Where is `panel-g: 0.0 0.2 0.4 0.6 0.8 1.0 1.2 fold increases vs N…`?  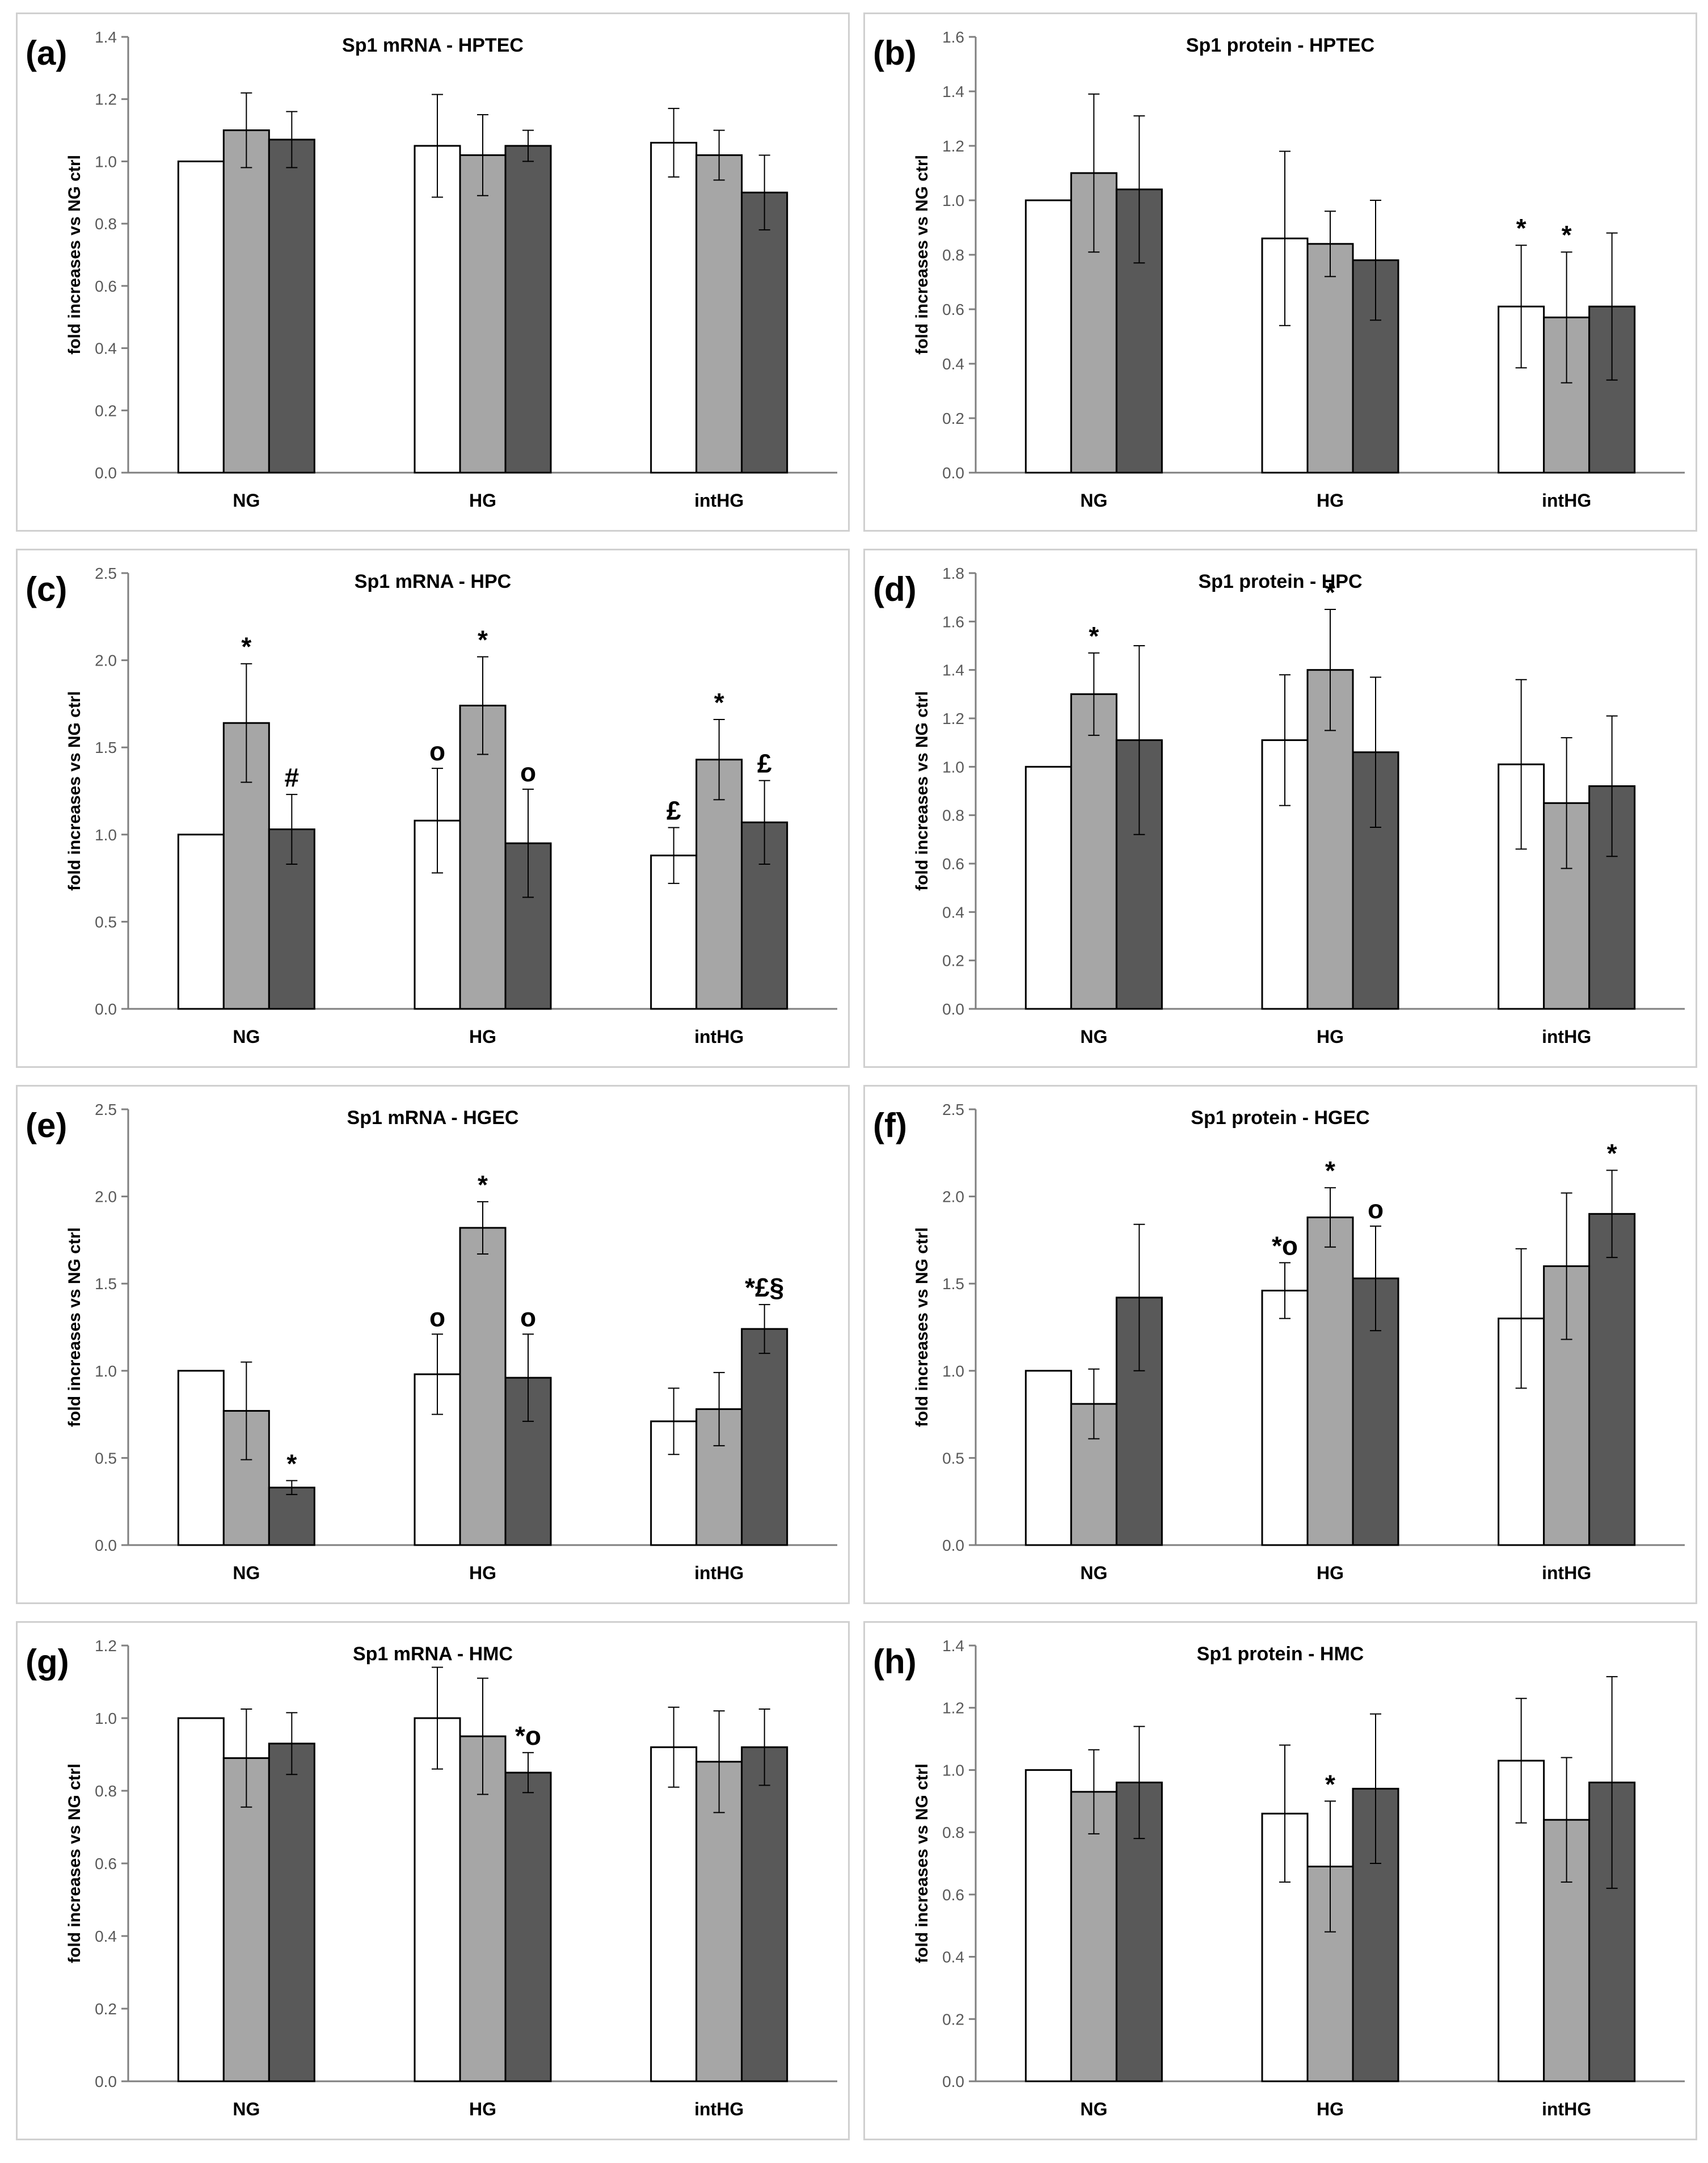
panel-g: 0.0 0.2 0.4 0.6 0.8 1.0 1.2 fold increases vs N… is located at coordinates (433, 1880).